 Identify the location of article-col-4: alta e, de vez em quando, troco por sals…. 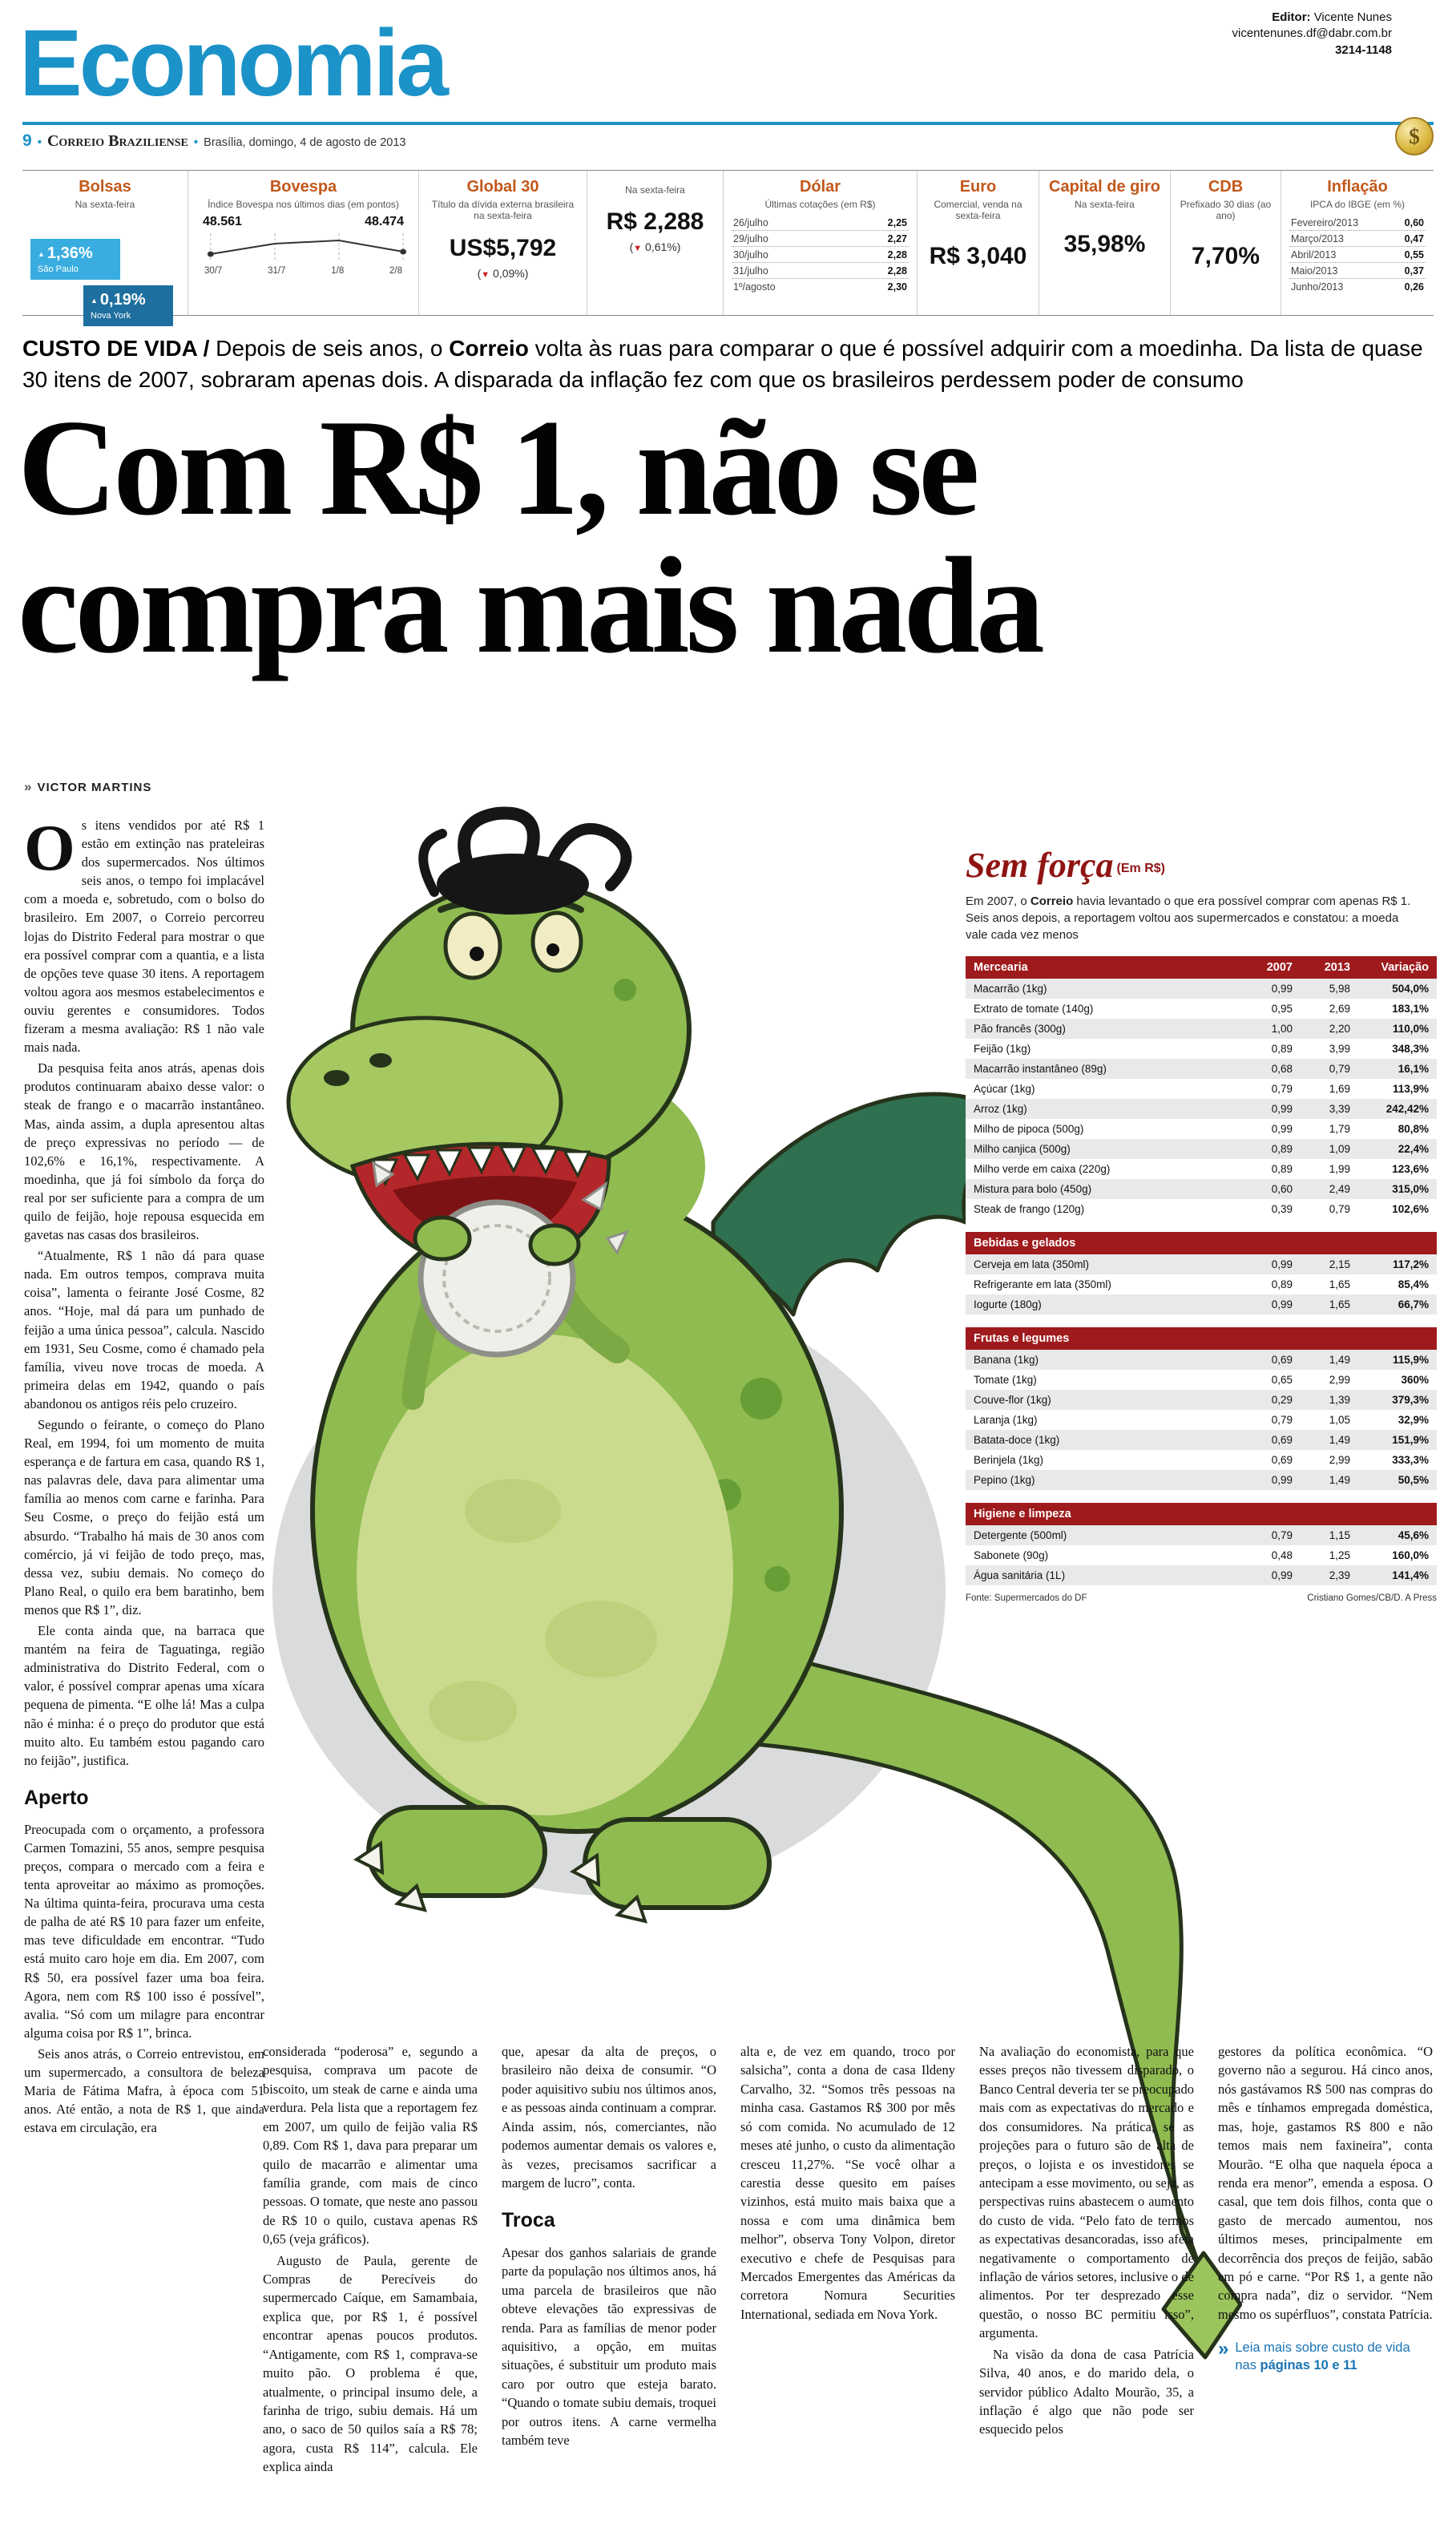
(847, 2184).